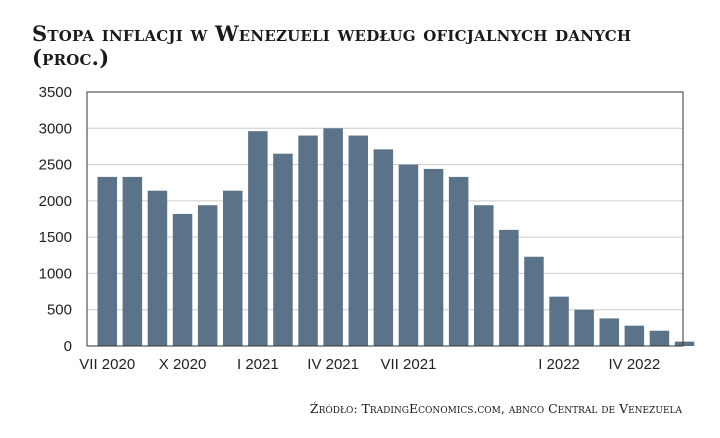 The image size is (720, 438). What do you see at coordinates (559, 364) in the screenshot?
I see `x-tick-label: I 2022` at bounding box center [559, 364].